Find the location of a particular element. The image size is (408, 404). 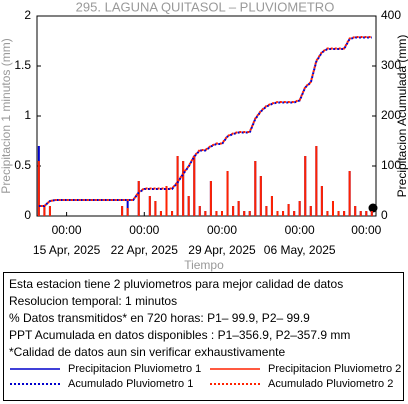

chart-title: 295. LAGUNA QUITASOL – PLUVIOMETRO is located at coordinates (205, 7).